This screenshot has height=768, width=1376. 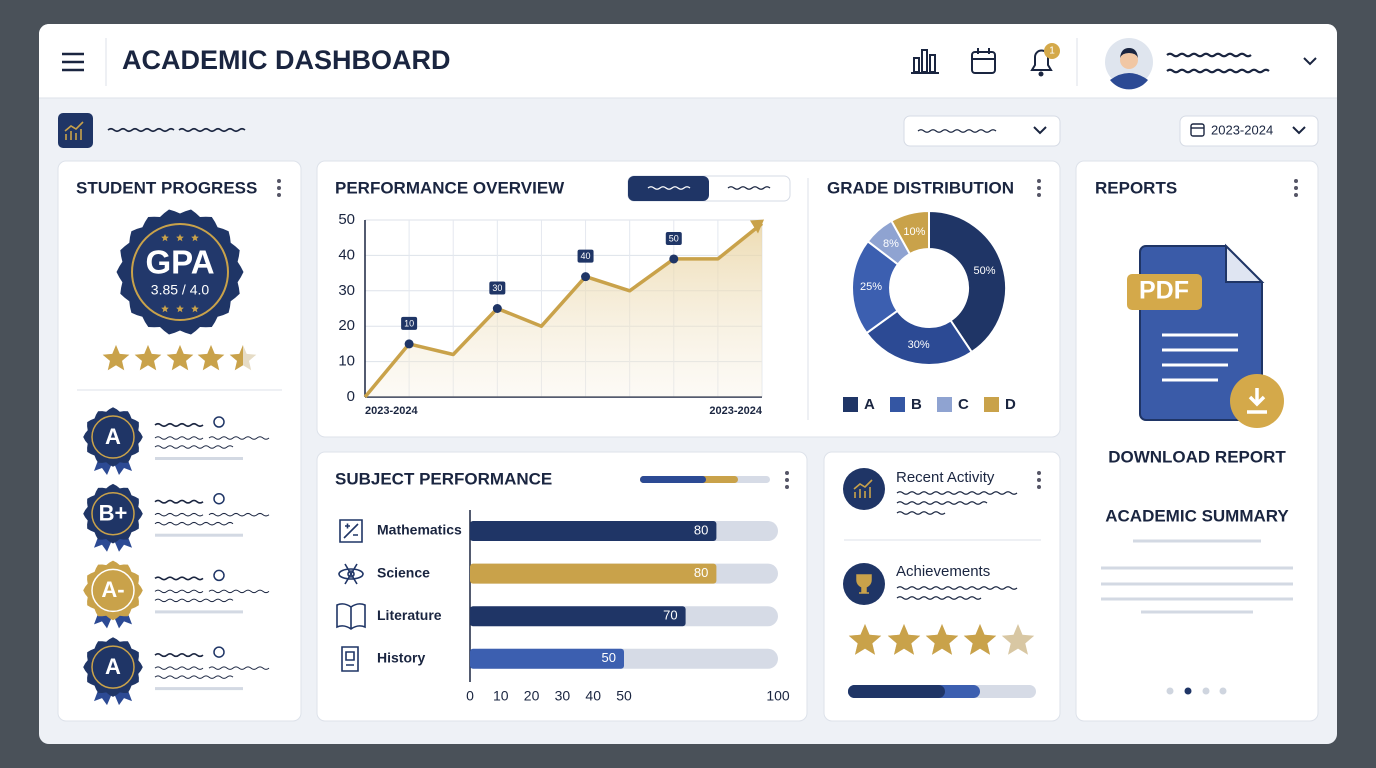 What do you see at coordinates (563, 310) in the screenshot?
I see `area` at bounding box center [563, 310].